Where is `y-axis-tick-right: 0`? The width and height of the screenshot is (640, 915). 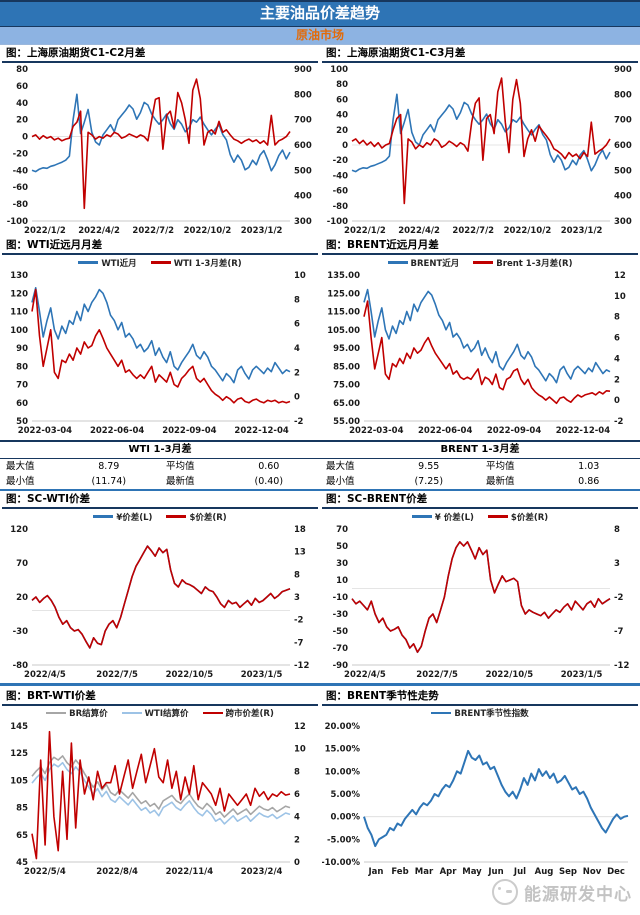 y-axis-tick-right: 0 is located at coordinates (297, 398).